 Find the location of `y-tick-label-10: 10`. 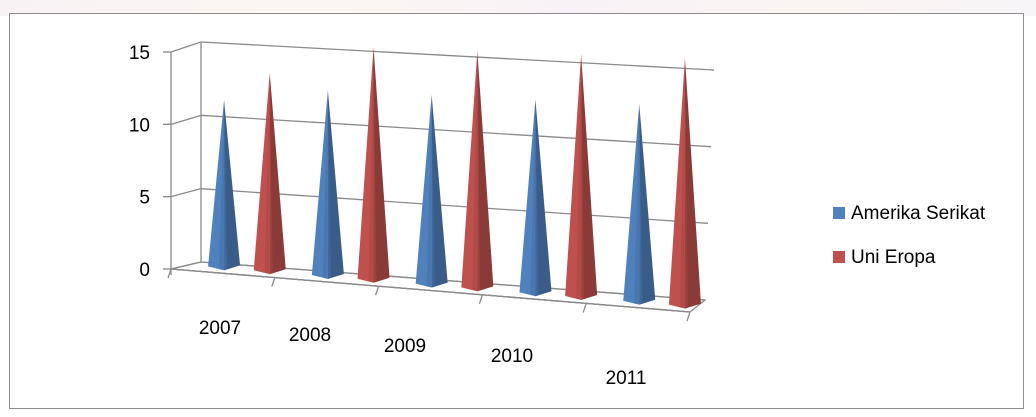

y-tick-label-10: 10 is located at coordinates (139, 125).